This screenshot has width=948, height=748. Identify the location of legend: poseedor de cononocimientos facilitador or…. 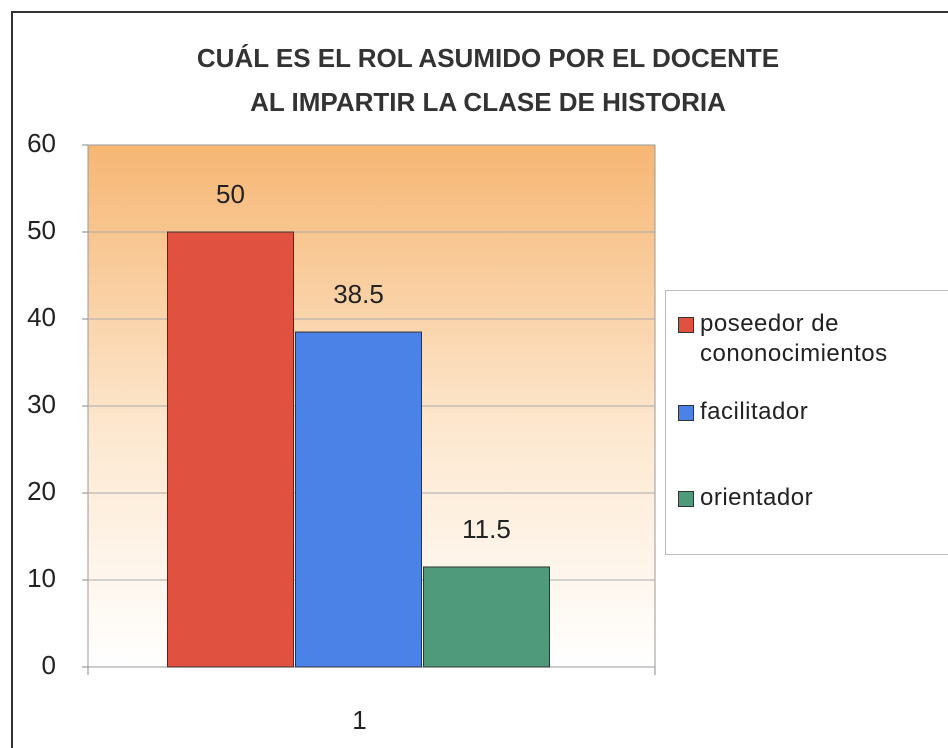
(806, 422).